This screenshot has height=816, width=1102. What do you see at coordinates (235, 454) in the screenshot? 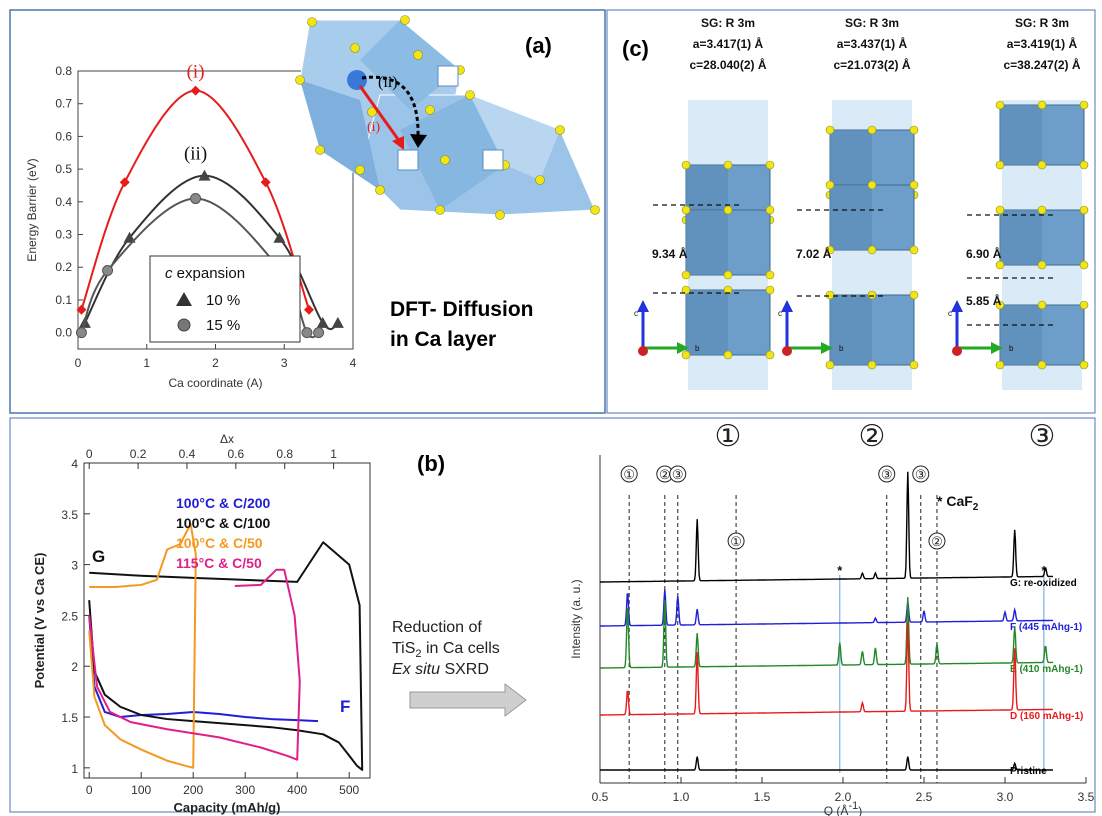
I see `x2-tick-label: 0.6` at bounding box center [235, 454].